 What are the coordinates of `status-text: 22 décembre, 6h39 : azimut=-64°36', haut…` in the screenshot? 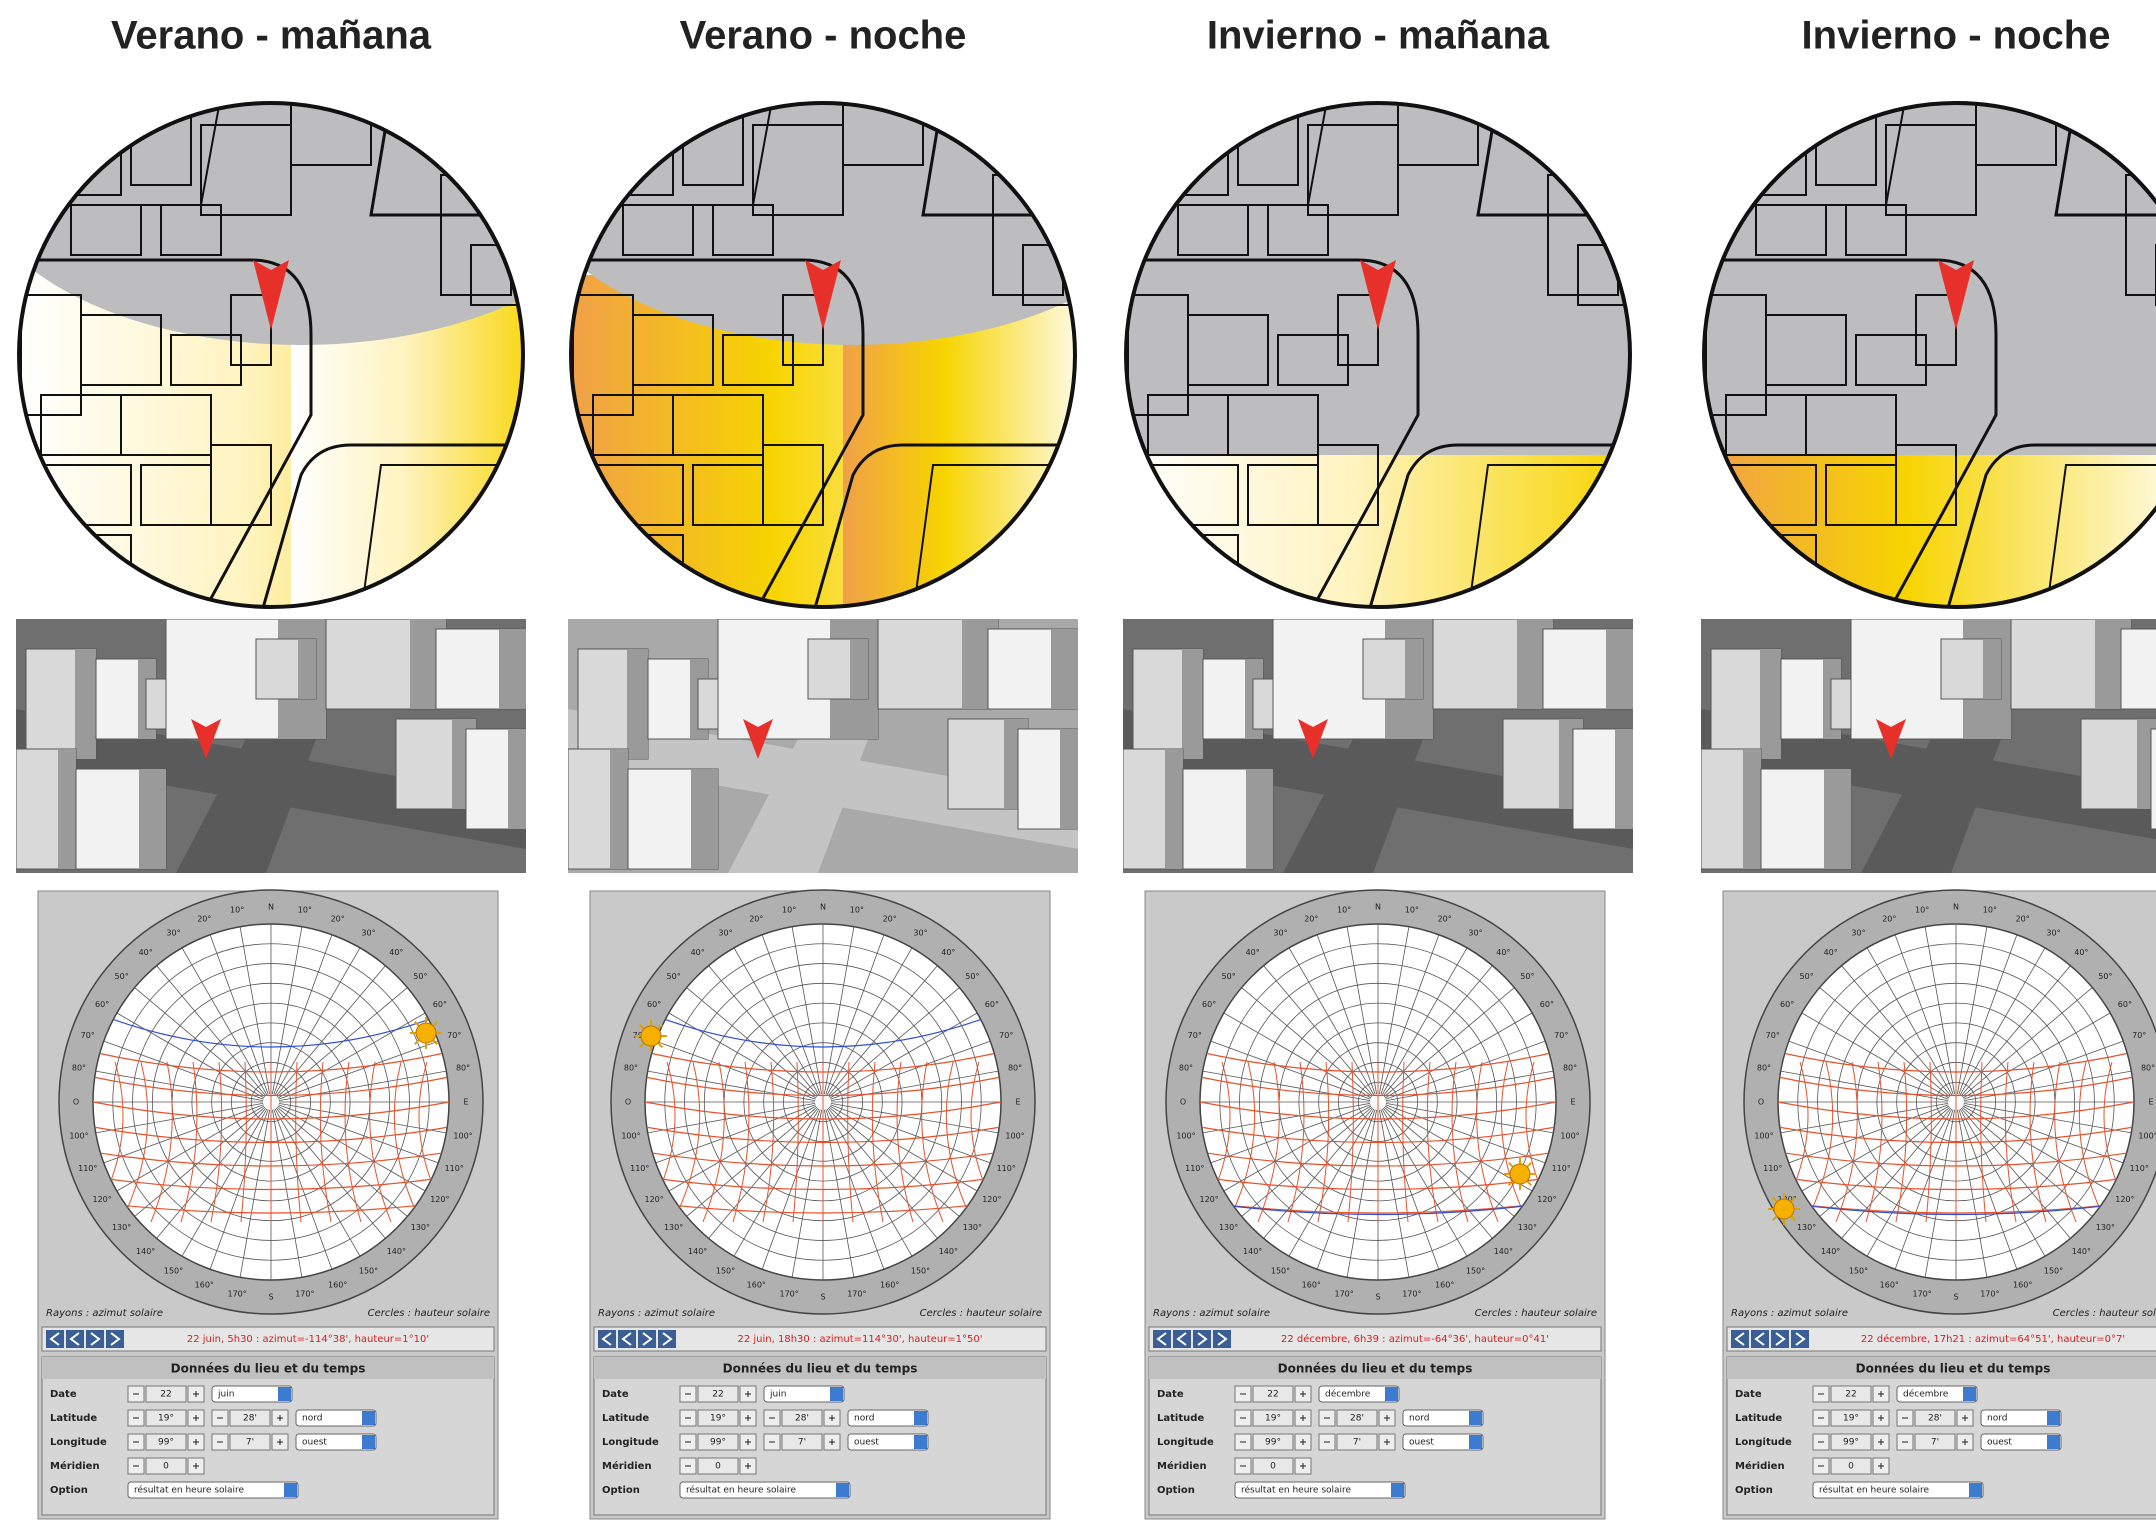 It's located at (1415, 1339).